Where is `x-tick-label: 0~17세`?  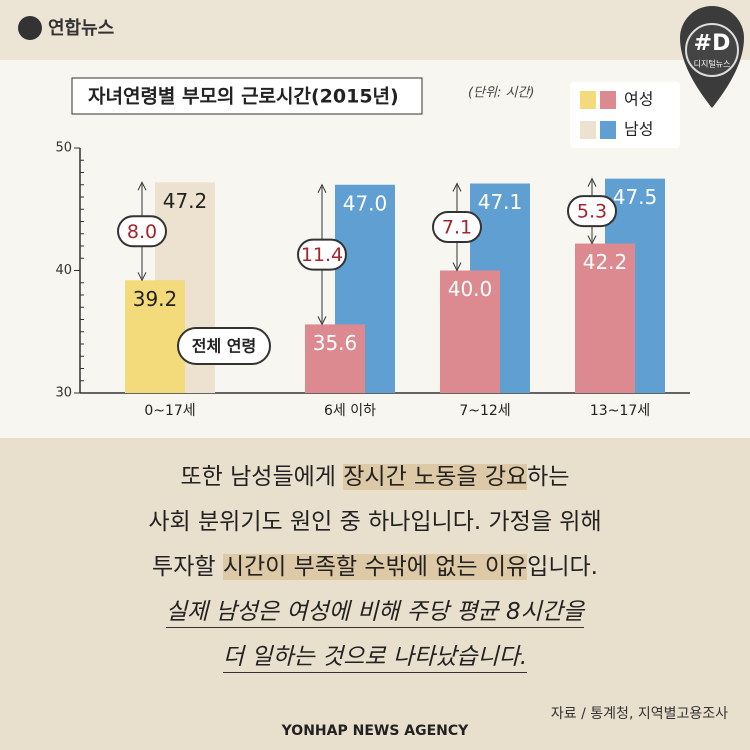 x-tick-label: 0~17세 is located at coordinates (169, 411).